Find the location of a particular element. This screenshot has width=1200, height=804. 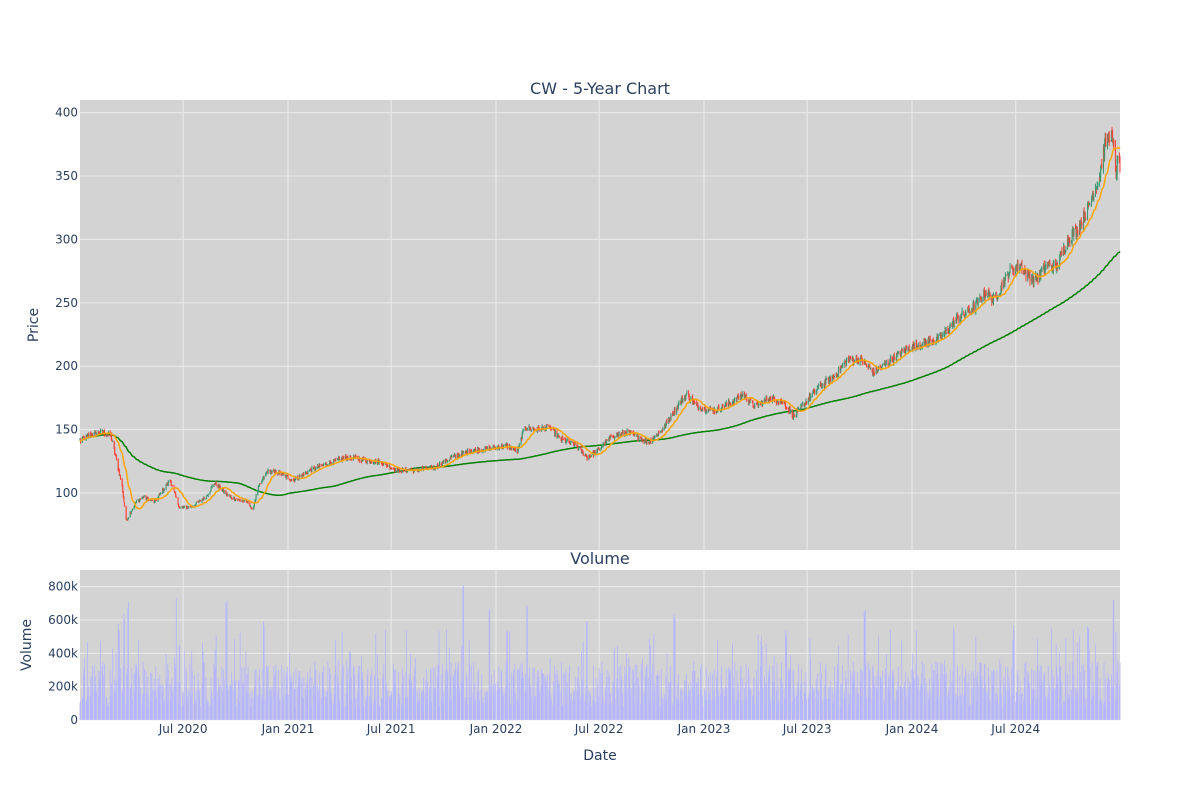

price-y-tick-label: 100 is located at coordinates (66, 493).